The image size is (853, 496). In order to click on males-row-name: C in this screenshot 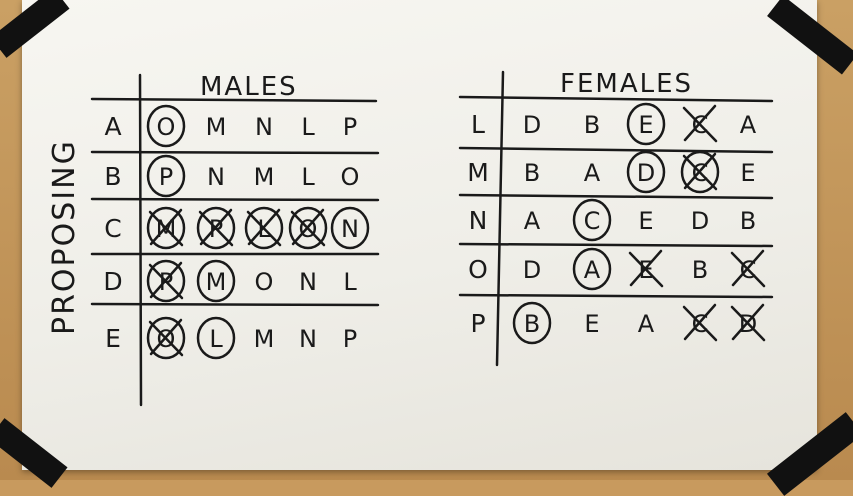, I will do `click(112, 228)`.